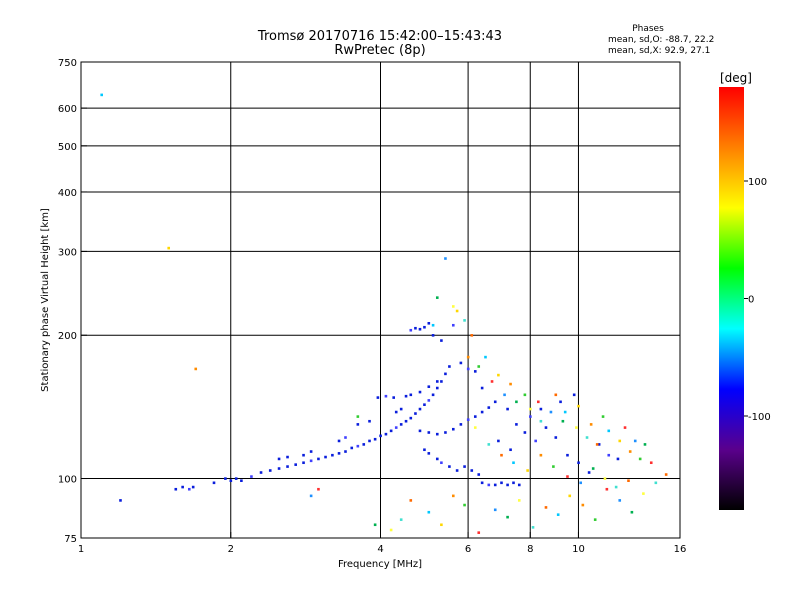 The height and width of the screenshot is (600, 800). What do you see at coordinates (680, 549) in the screenshot?
I see `x-tick-label: 16` at bounding box center [680, 549].